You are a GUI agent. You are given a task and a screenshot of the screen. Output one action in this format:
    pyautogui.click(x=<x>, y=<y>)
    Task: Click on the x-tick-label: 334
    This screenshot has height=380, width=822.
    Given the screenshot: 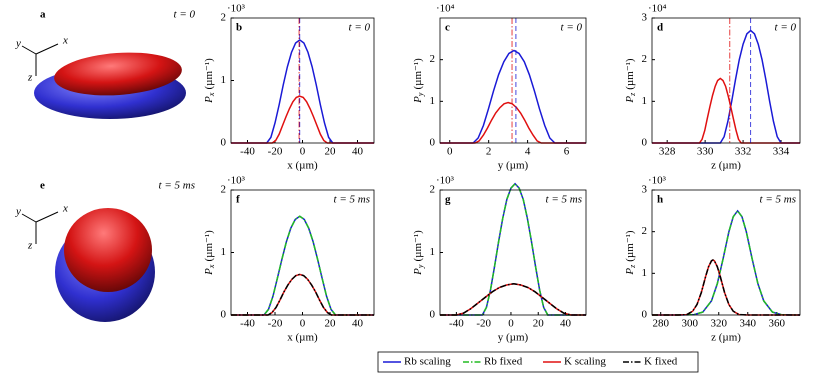 What is the action you would take?
    pyautogui.click(x=781, y=152)
    